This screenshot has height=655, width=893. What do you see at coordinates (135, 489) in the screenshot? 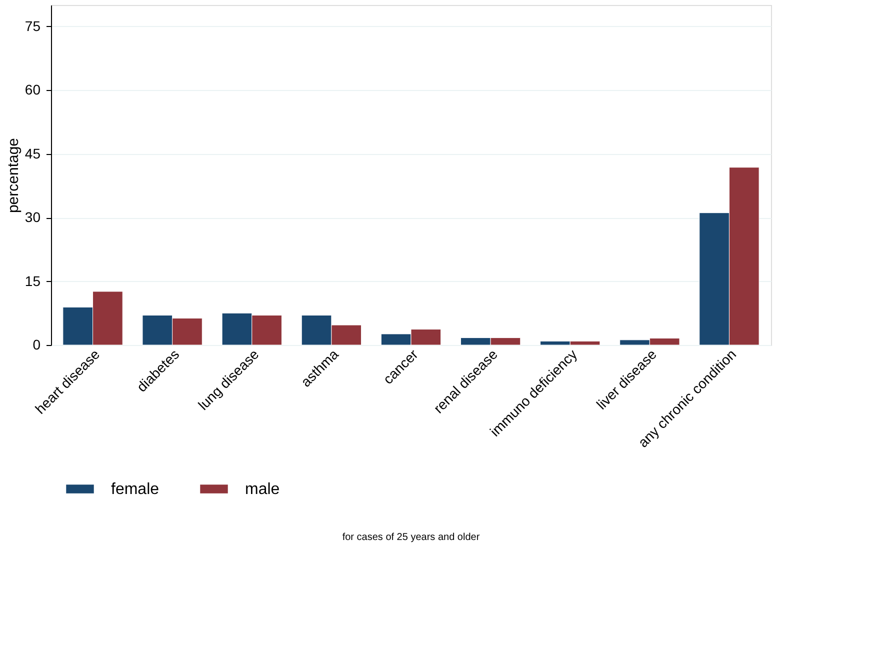
I see `legend-label: female` at bounding box center [135, 489].